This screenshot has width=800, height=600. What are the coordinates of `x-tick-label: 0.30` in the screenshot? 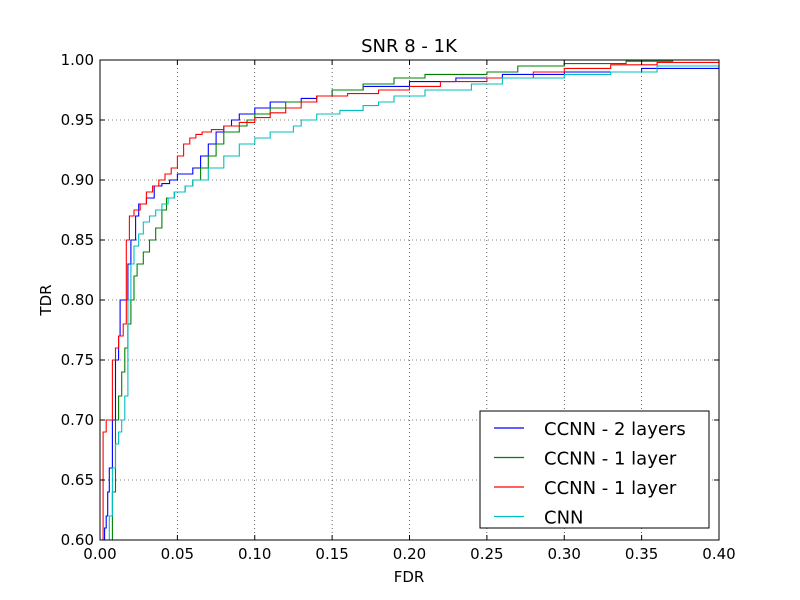 It's located at (564, 554).